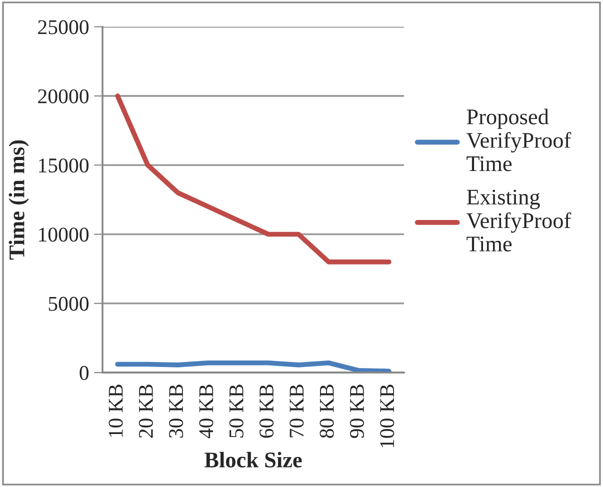 The height and width of the screenshot is (487, 603). What do you see at coordinates (297, 411) in the screenshot?
I see `x-tick-label: 70 KB` at bounding box center [297, 411].